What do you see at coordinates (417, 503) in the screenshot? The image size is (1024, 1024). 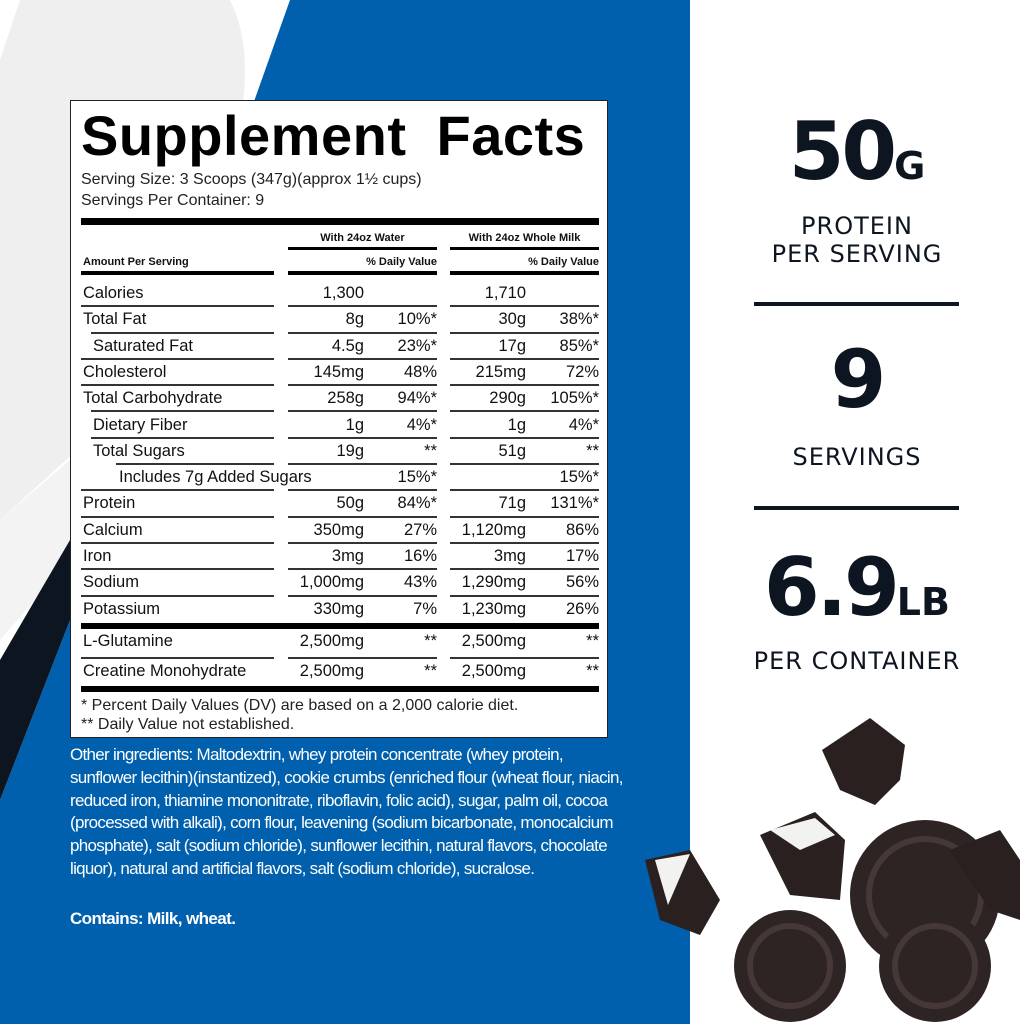 I see `dv-water: 84%*` at bounding box center [417, 503].